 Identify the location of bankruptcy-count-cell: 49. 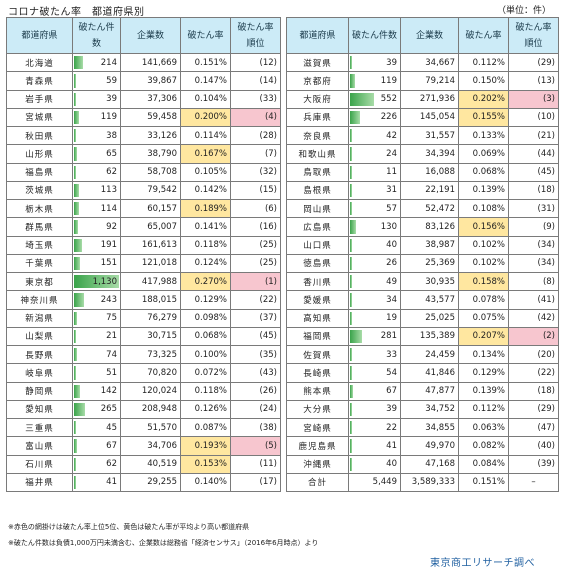
(374, 281).